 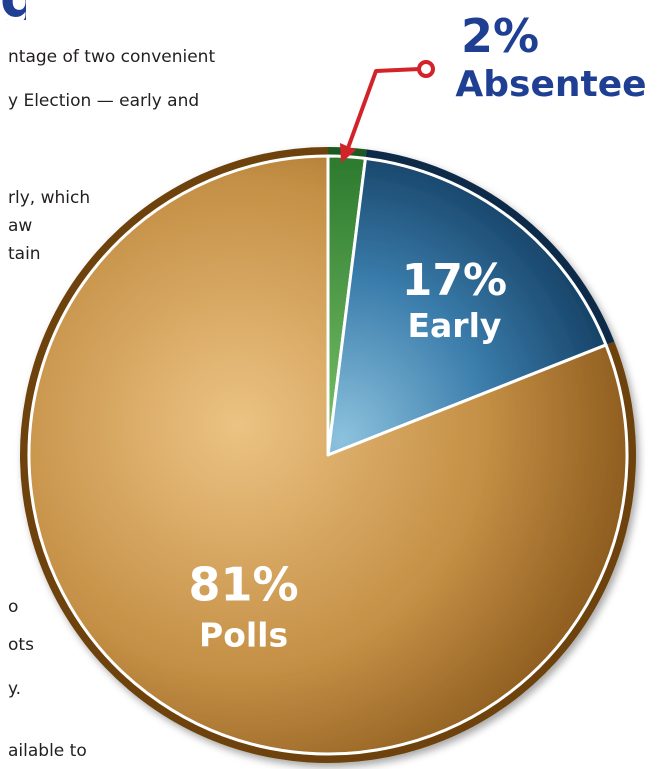 I want to click on body-text-line-5: tain, so click(x=24, y=254).